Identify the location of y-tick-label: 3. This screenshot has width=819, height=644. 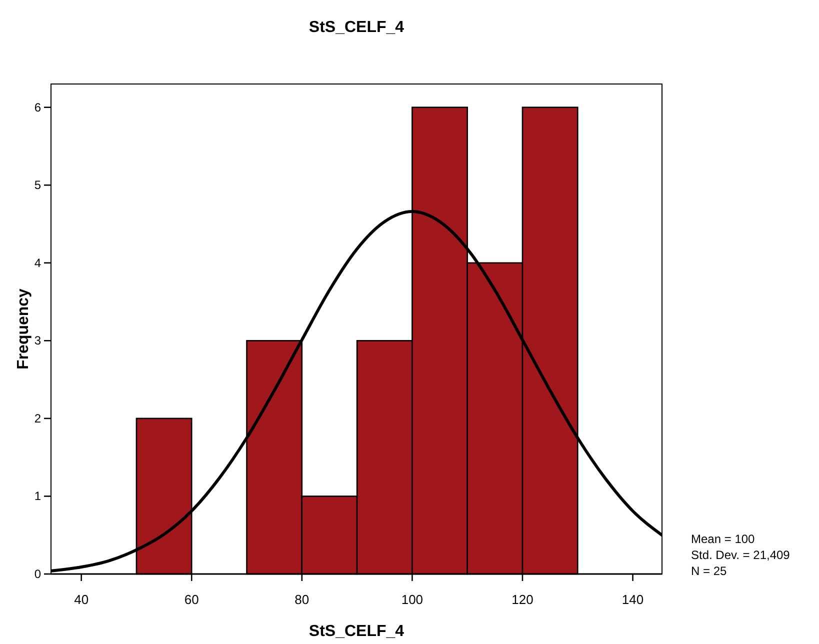
(38, 341).